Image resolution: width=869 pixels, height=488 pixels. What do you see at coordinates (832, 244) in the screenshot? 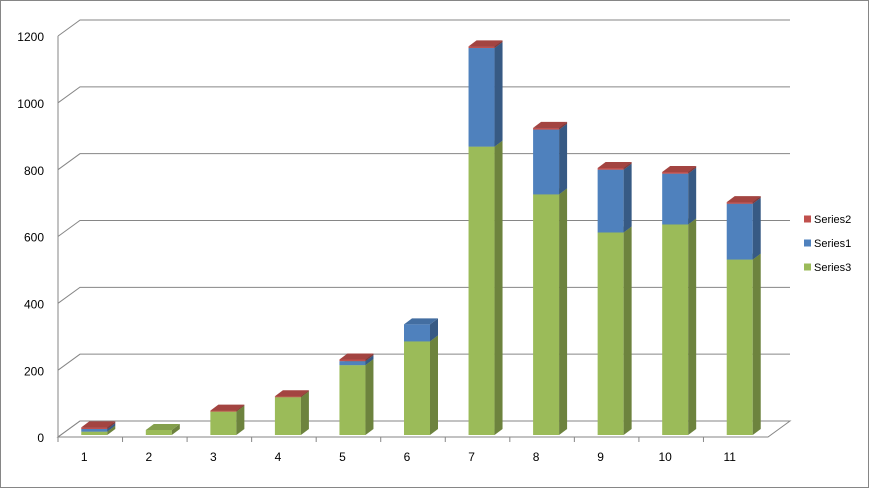
I see `legend-label: Series1` at bounding box center [832, 244].